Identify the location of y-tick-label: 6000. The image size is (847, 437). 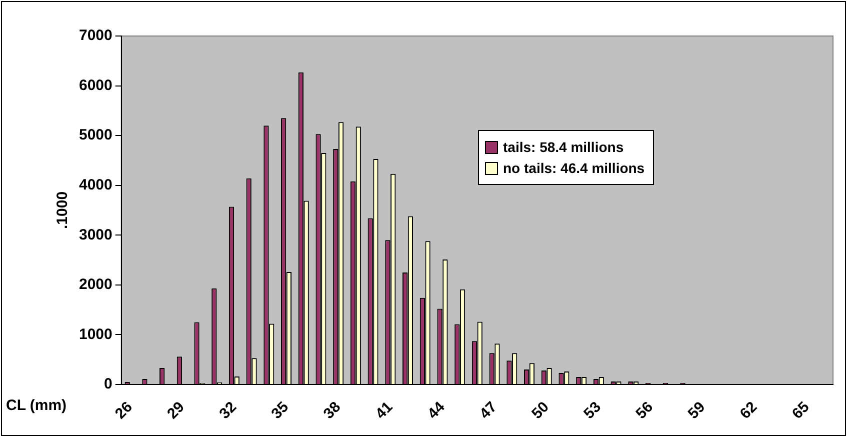
(95, 85).